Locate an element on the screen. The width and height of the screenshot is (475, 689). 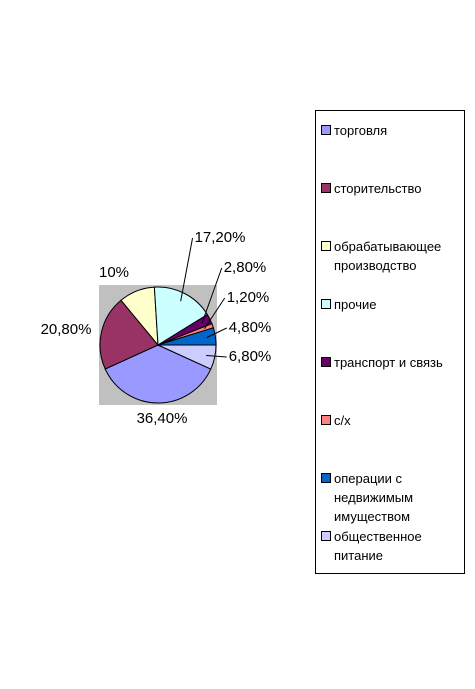
legend-label: торговля is located at coordinates (361, 130).